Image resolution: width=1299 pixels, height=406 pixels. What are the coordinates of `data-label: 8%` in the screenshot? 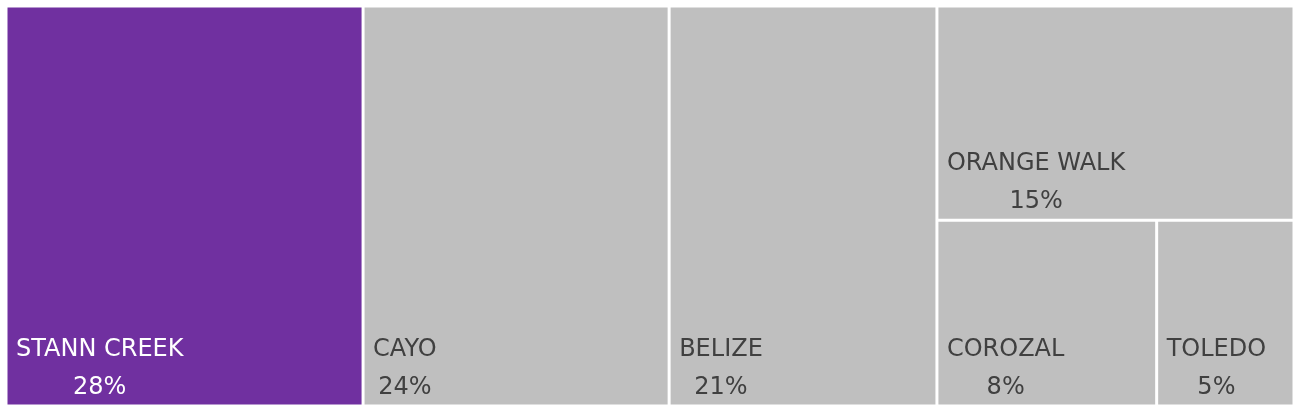 It's located at (1005, 386).